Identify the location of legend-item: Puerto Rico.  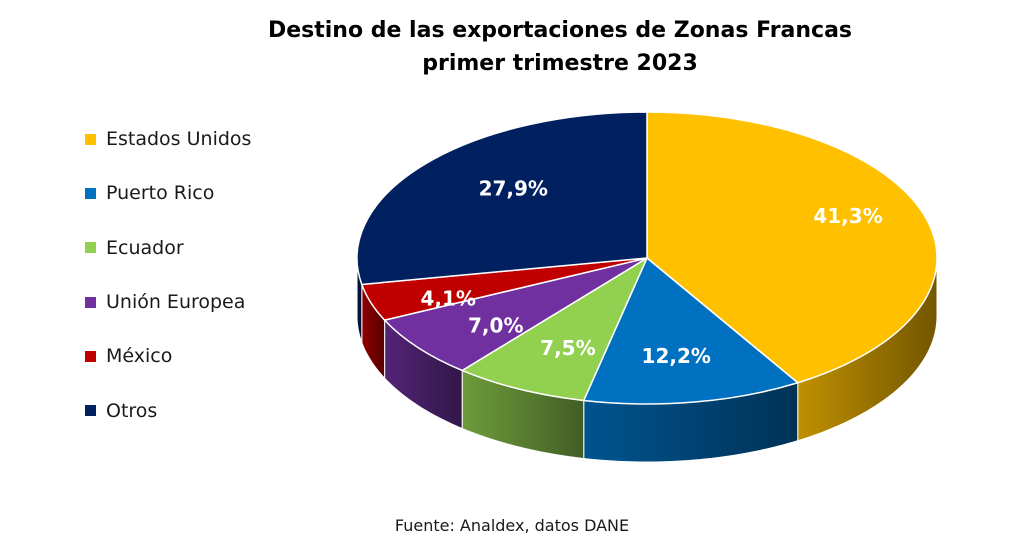
(168, 193).